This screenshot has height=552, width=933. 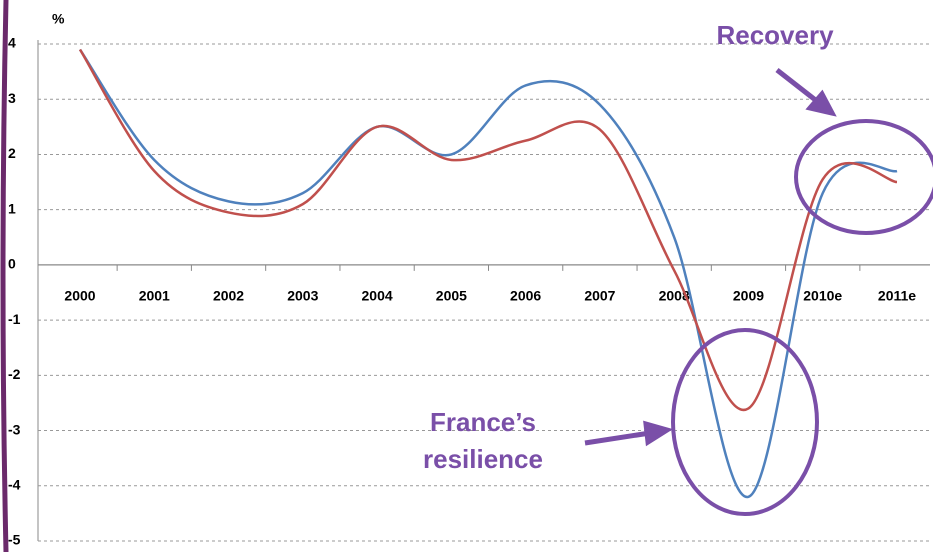 What do you see at coordinates (483, 459) in the screenshot?
I see `annotation: resilience` at bounding box center [483, 459].